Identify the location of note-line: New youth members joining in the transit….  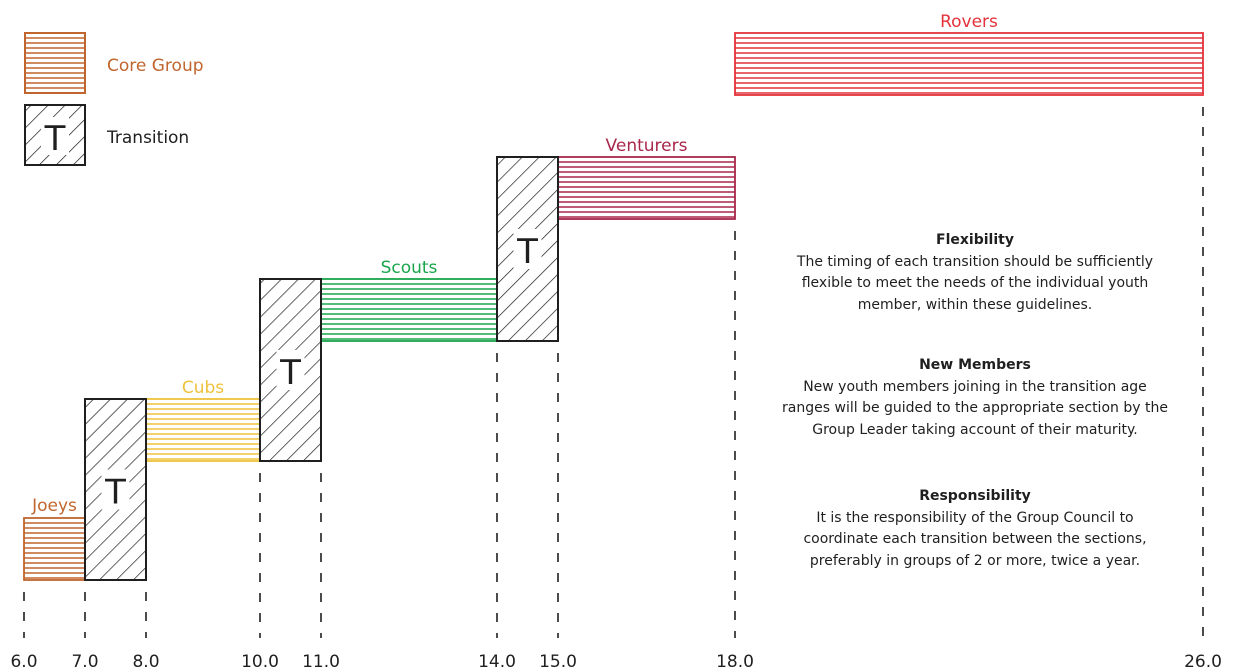
(975, 386).